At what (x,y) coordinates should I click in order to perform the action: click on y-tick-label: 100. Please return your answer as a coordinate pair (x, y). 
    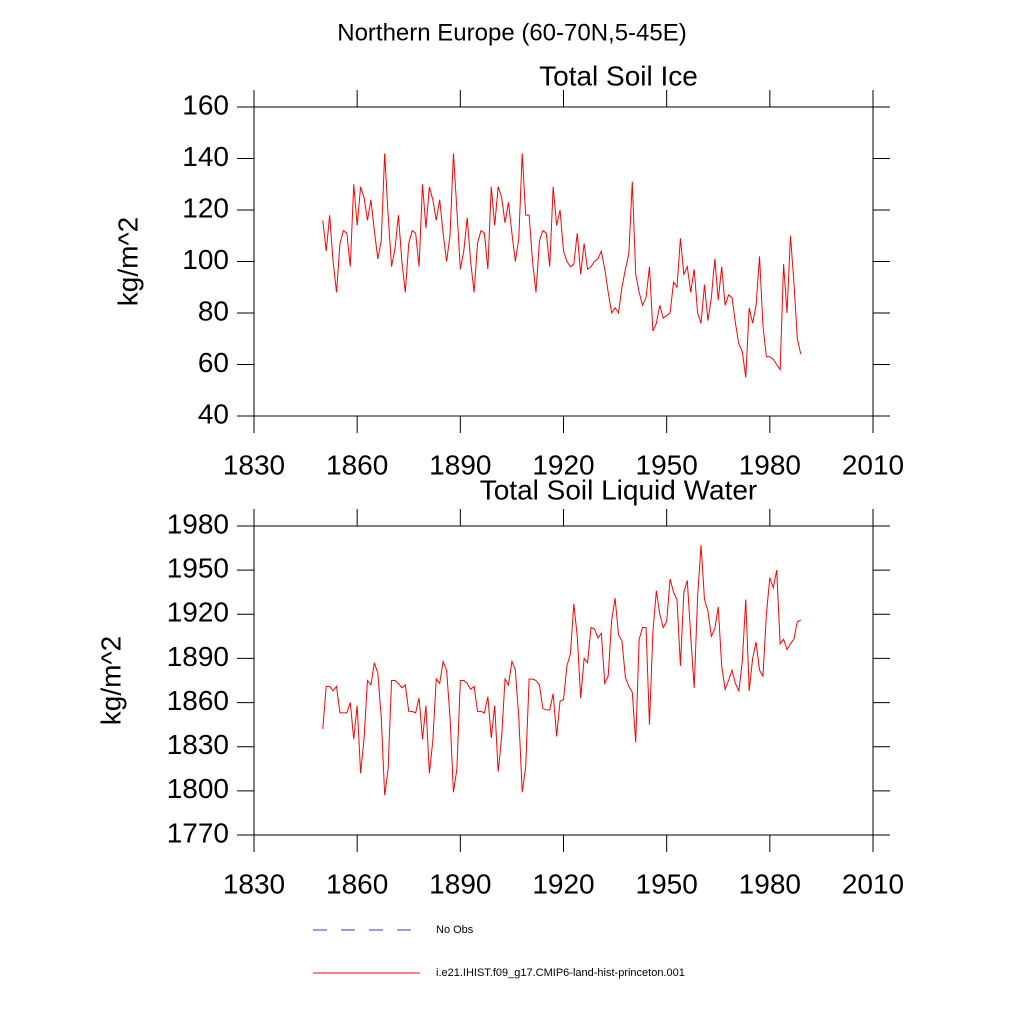
    Looking at the image, I should click on (205, 259).